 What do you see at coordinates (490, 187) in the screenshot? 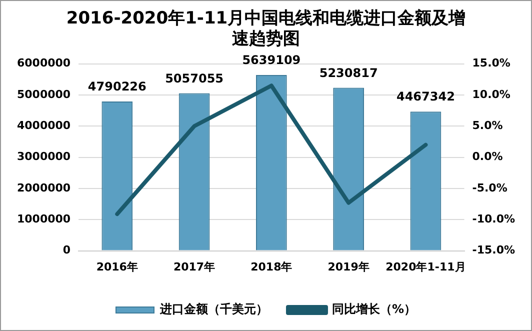
I see `y2-tick-label: -5.0%` at bounding box center [490, 187].